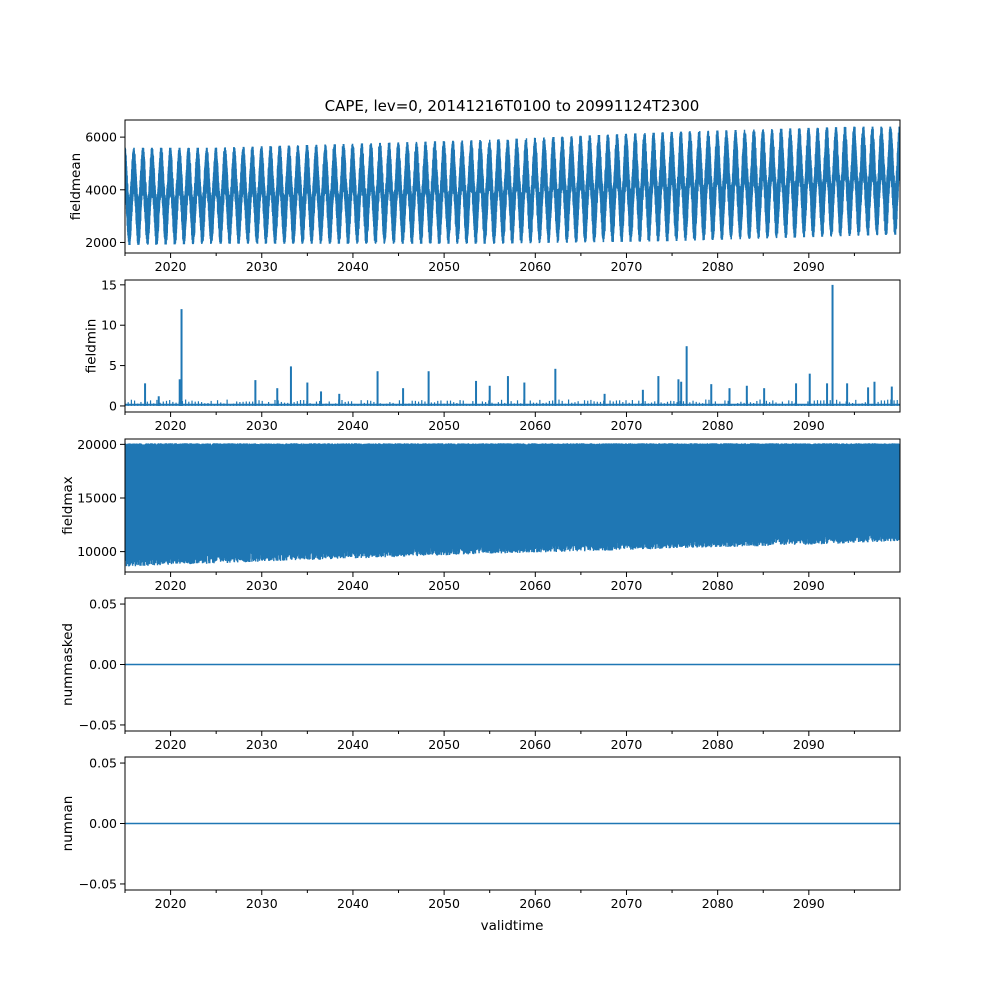 This screenshot has height=1000, width=1000. What do you see at coordinates (262, 585) in the screenshot?
I see `fieldmax-x-tick-label: 2030` at bounding box center [262, 585].